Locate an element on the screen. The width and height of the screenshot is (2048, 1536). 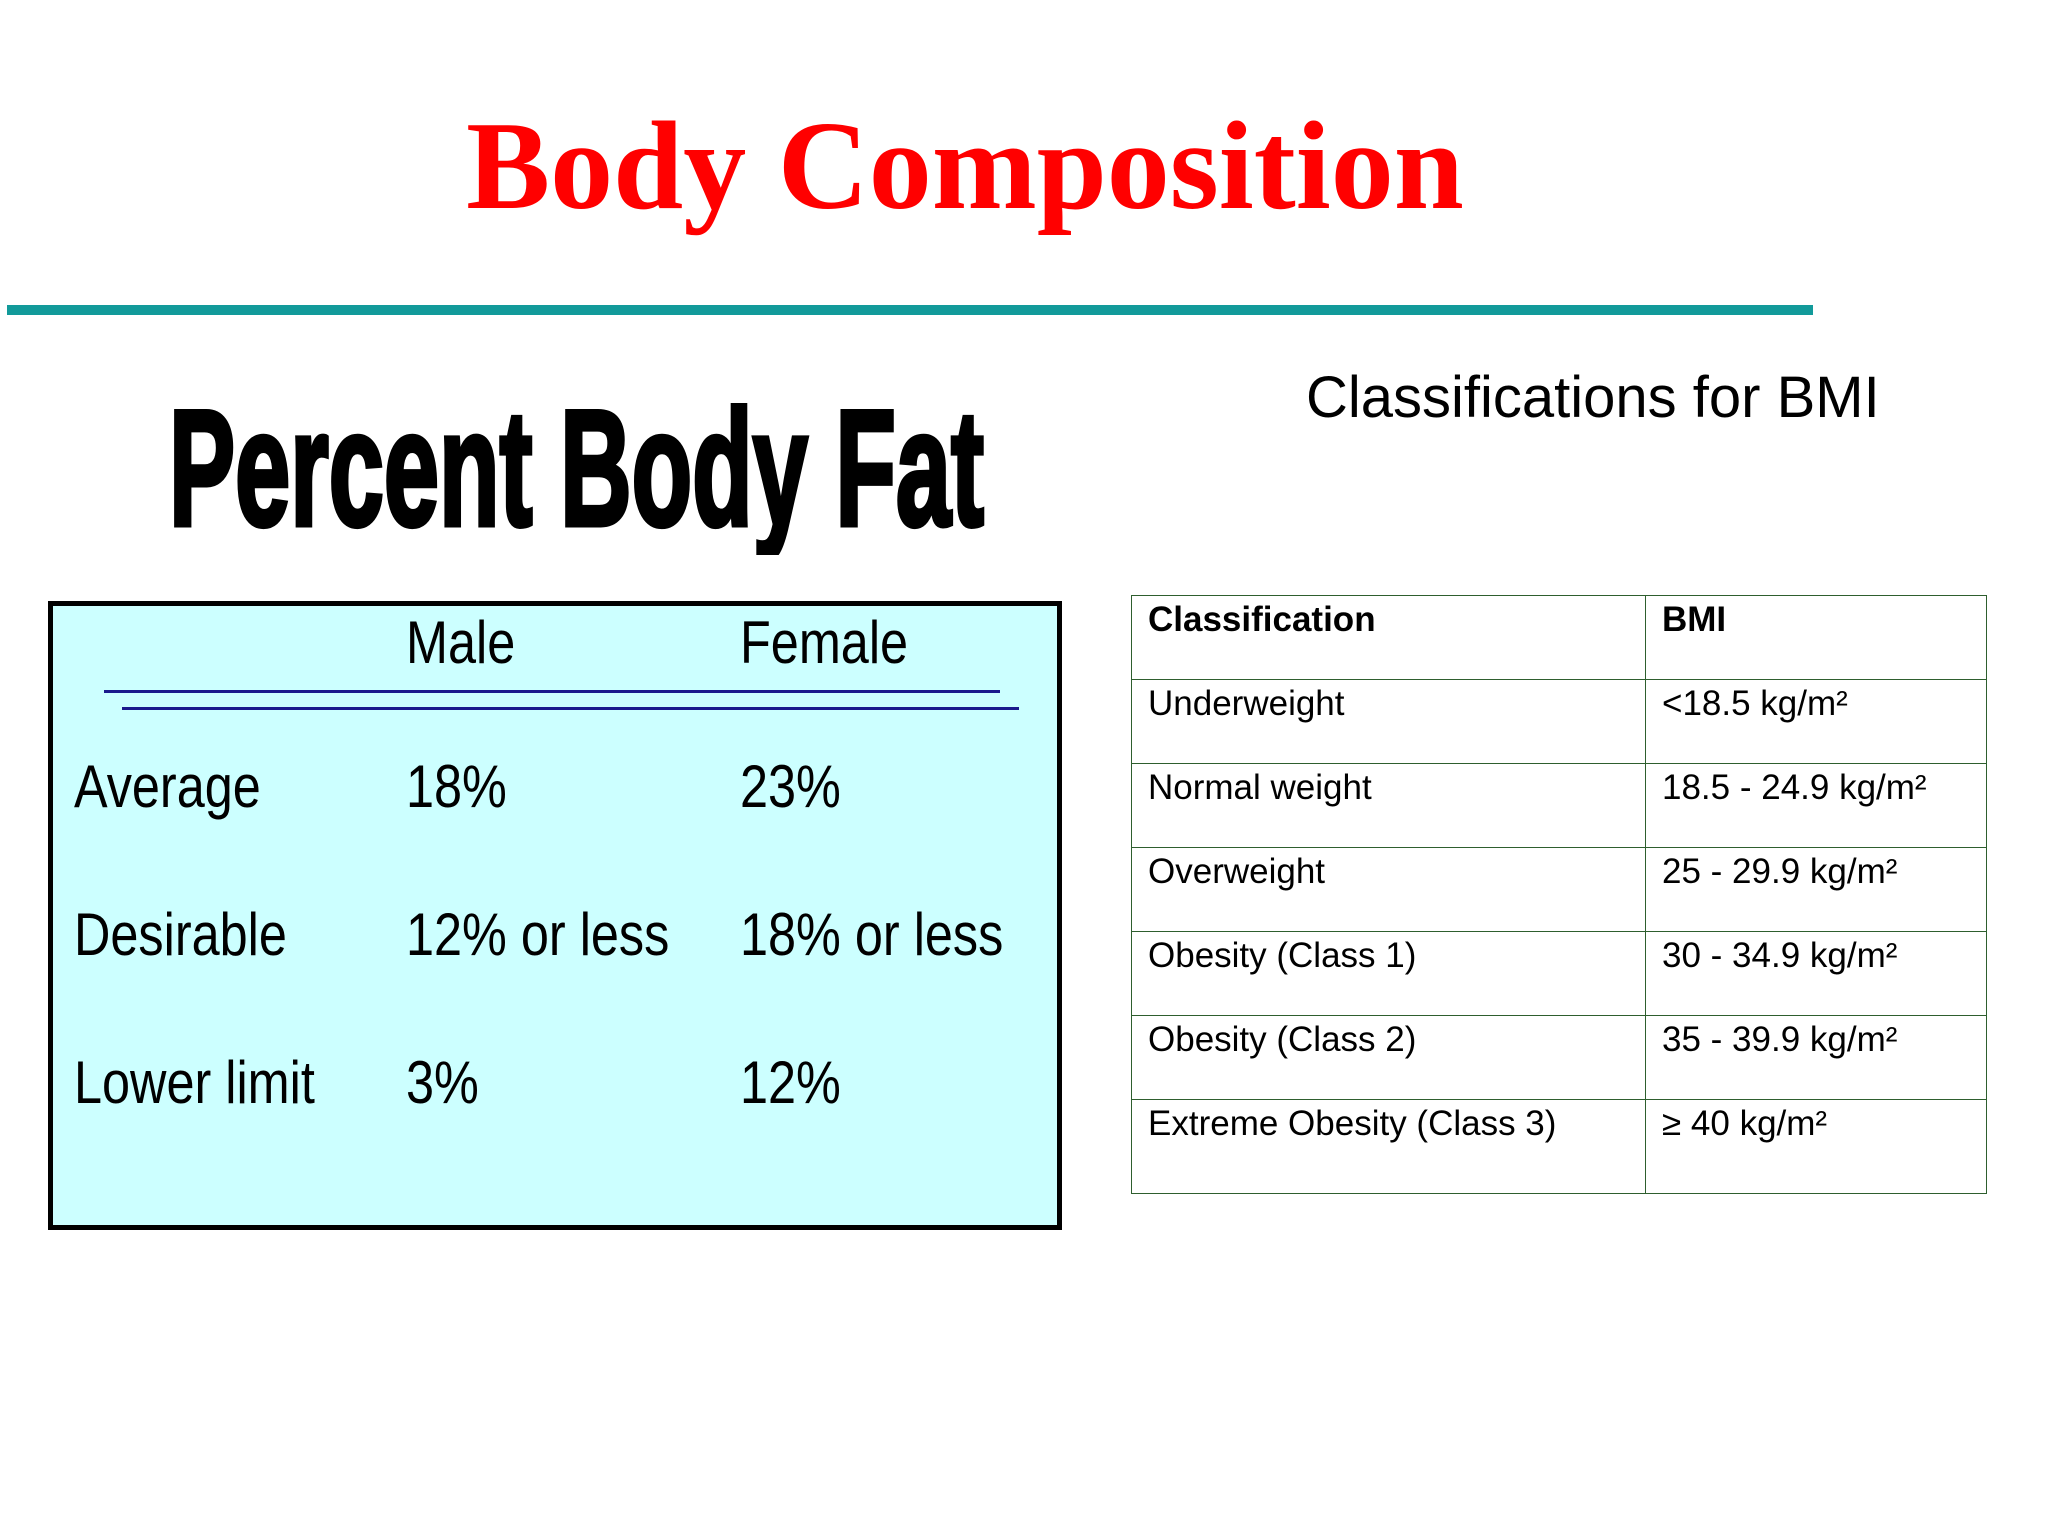
body-fat-title: Percent Body Fat is located at coordinates (576, 470).